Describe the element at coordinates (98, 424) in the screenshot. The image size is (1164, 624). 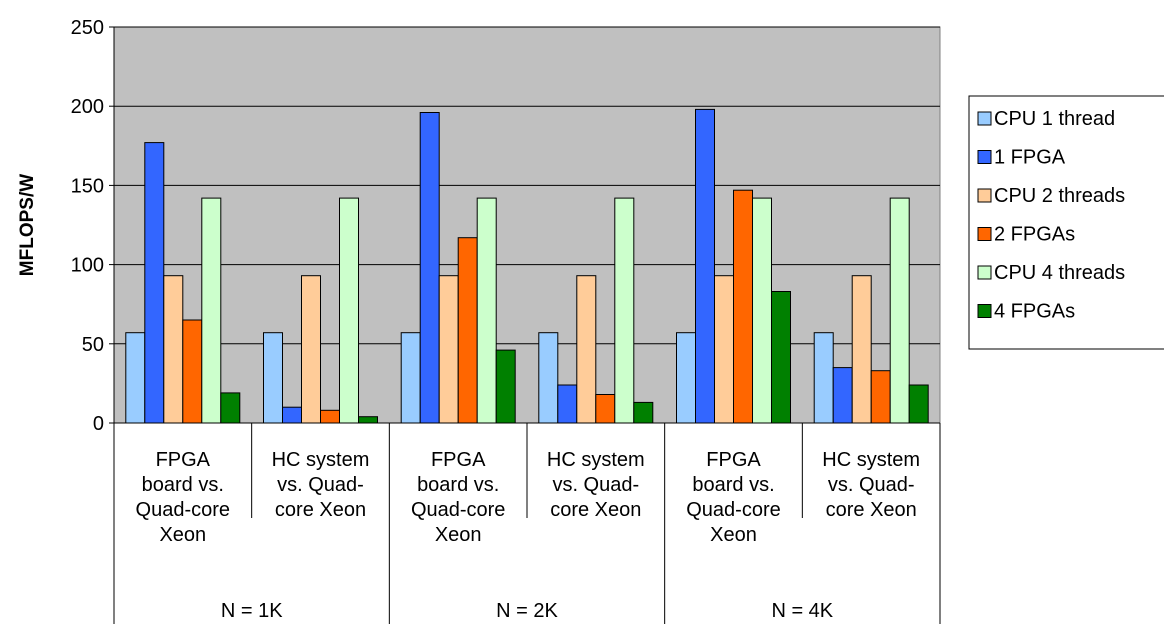
I see `y-tick-label: 0` at that location.